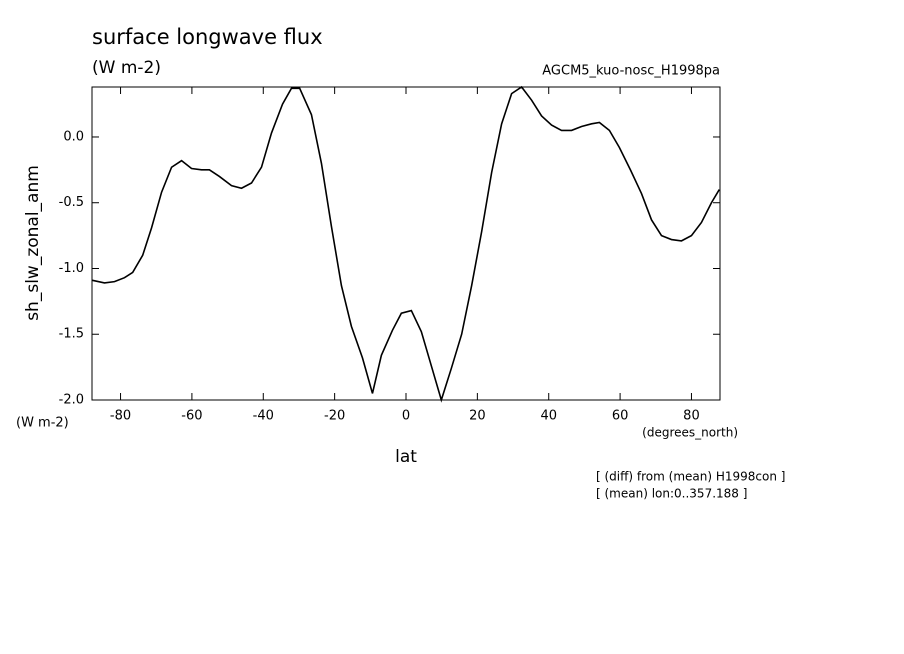 The width and height of the screenshot is (904, 654). I want to click on run-label: AGCM5_kuo-nosc_H1998pa, so click(631, 71).